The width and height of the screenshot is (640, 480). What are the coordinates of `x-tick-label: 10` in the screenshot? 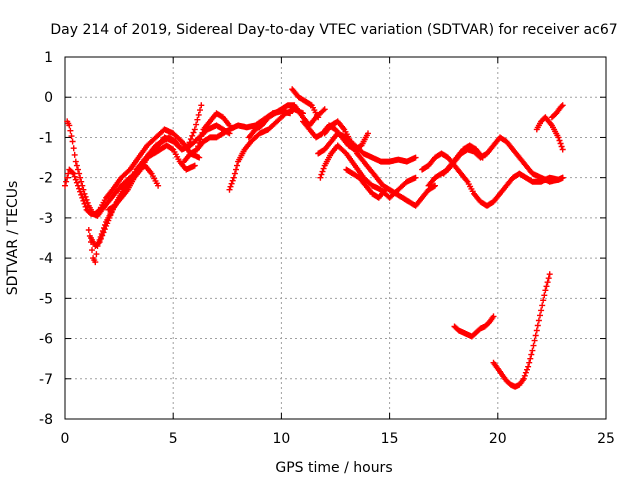 It's located at (281, 439).